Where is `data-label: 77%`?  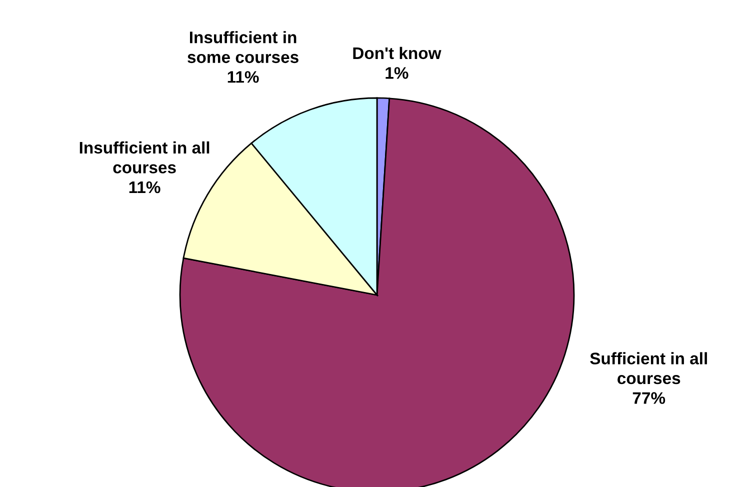
data-label: 77% is located at coordinates (649, 398).